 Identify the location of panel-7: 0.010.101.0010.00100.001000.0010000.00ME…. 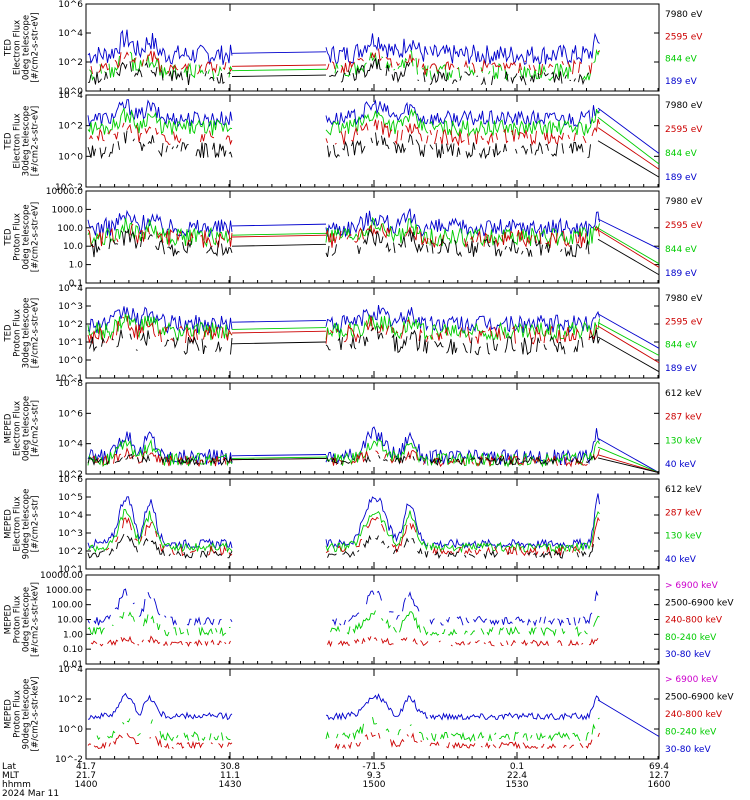
(369, 620).